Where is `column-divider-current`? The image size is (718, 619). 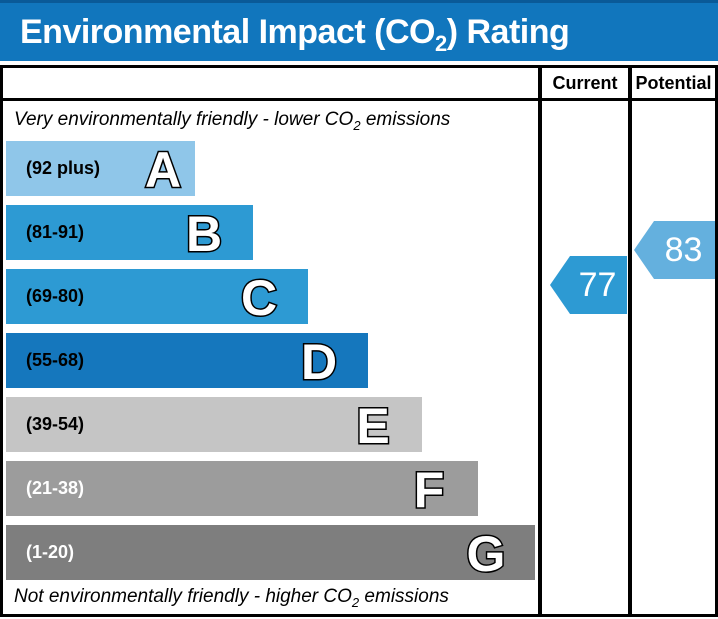 column-divider-current is located at coordinates (540, 341).